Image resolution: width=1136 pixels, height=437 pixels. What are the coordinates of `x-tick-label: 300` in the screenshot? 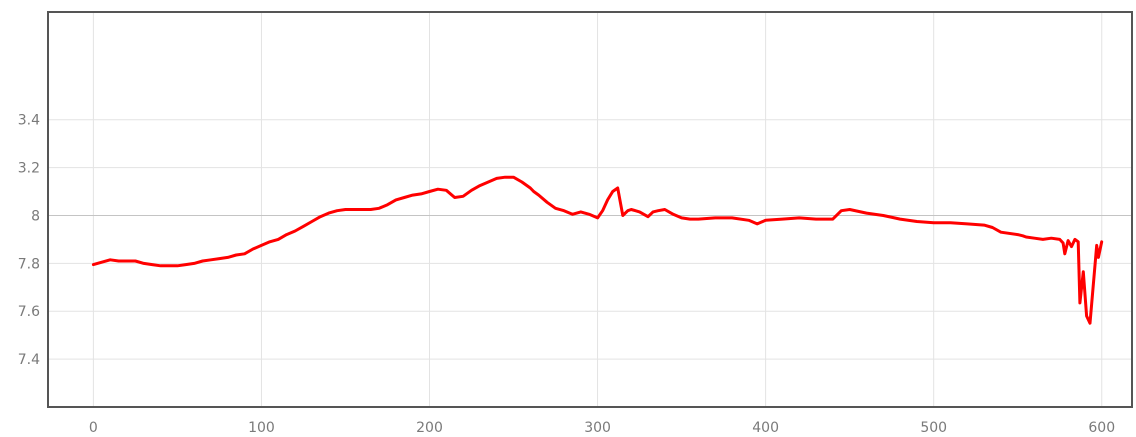 It's located at (597, 428).